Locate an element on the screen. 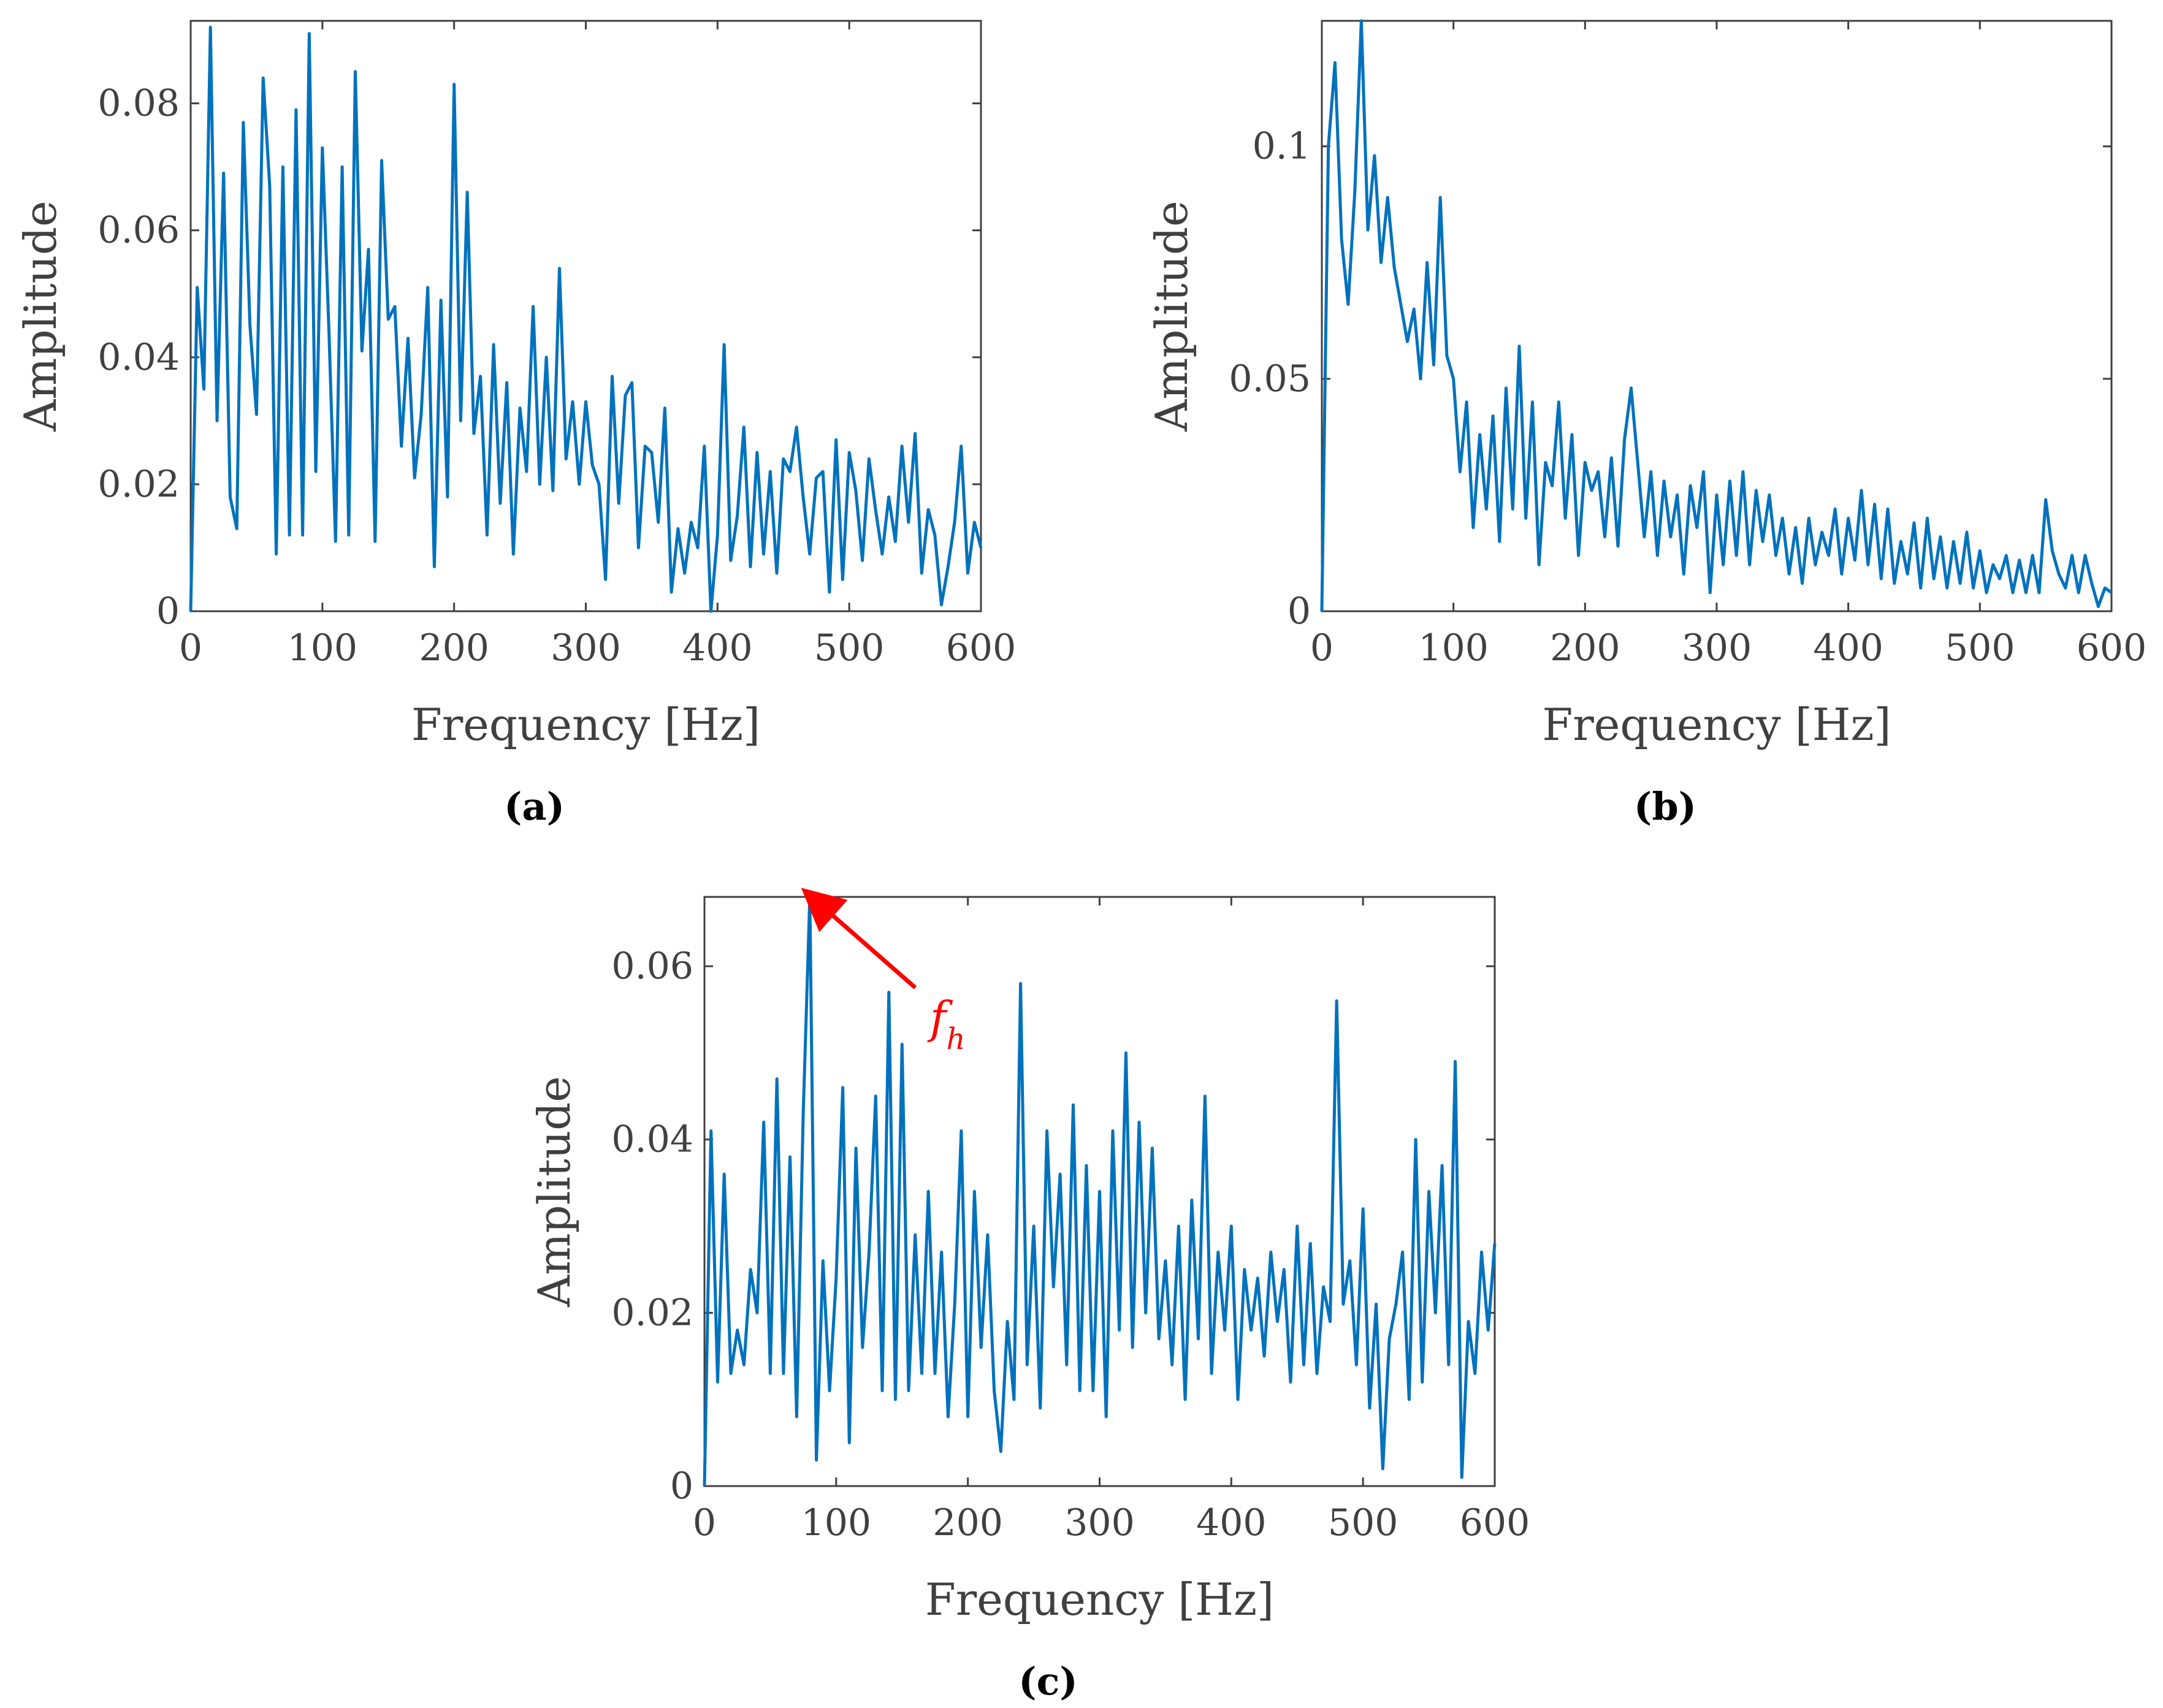 This screenshot has height=1708, width=2163. x-tick-label-c-3: 300 is located at coordinates (1099, 1522).